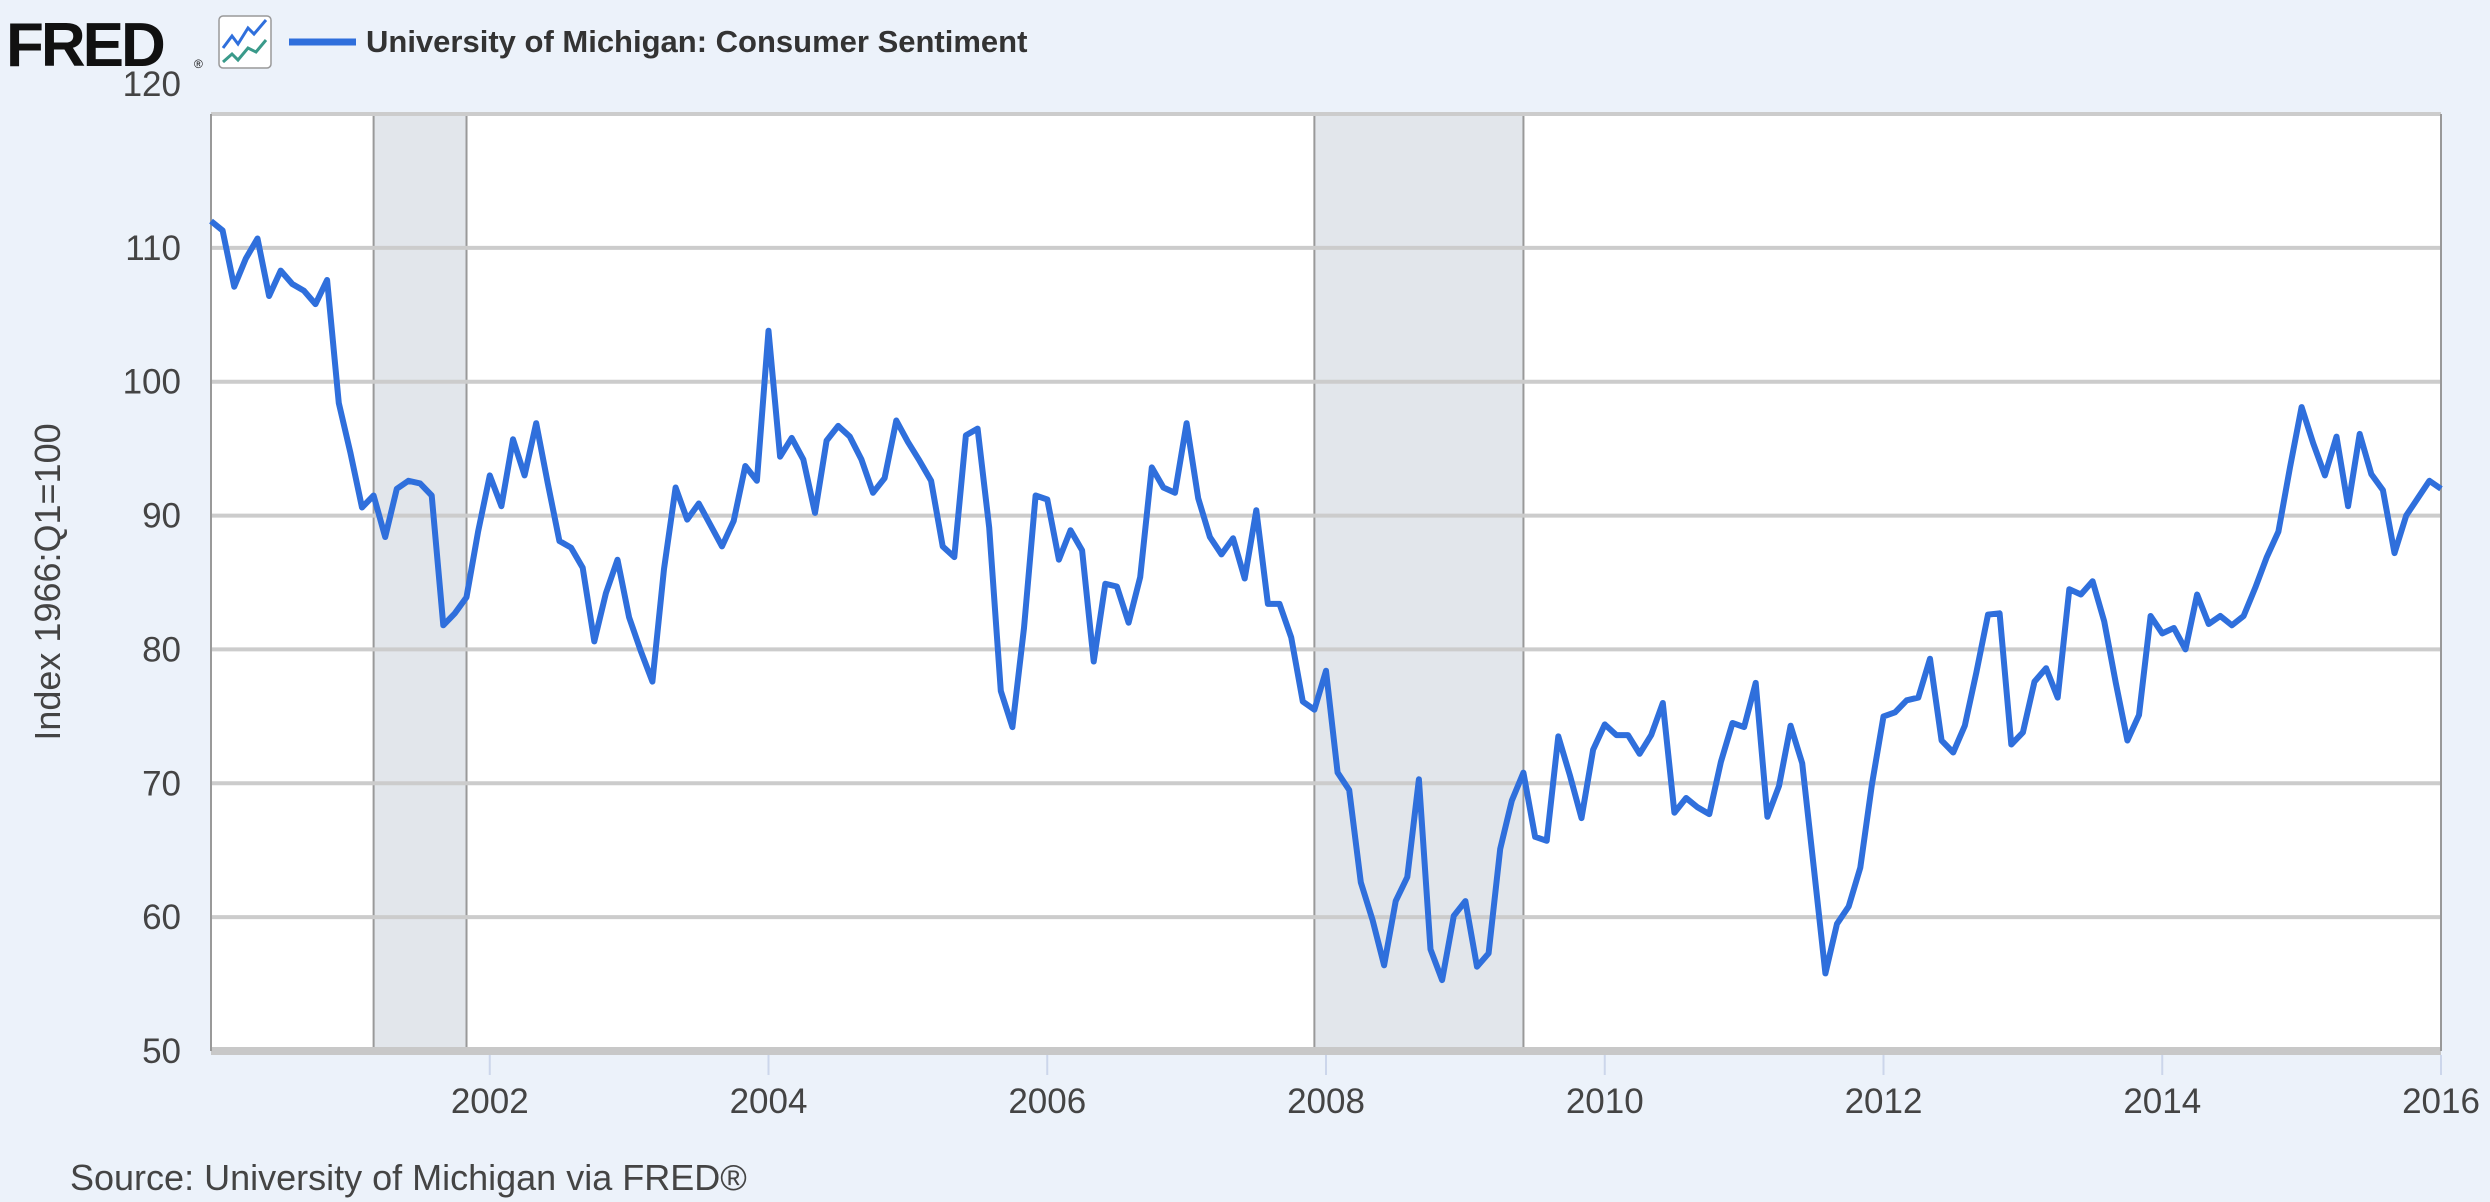 The image size is (2490, 1202). Describe the element at coordinates (245, 42) in the screenshot. I see `line-chart-icon` at that location.